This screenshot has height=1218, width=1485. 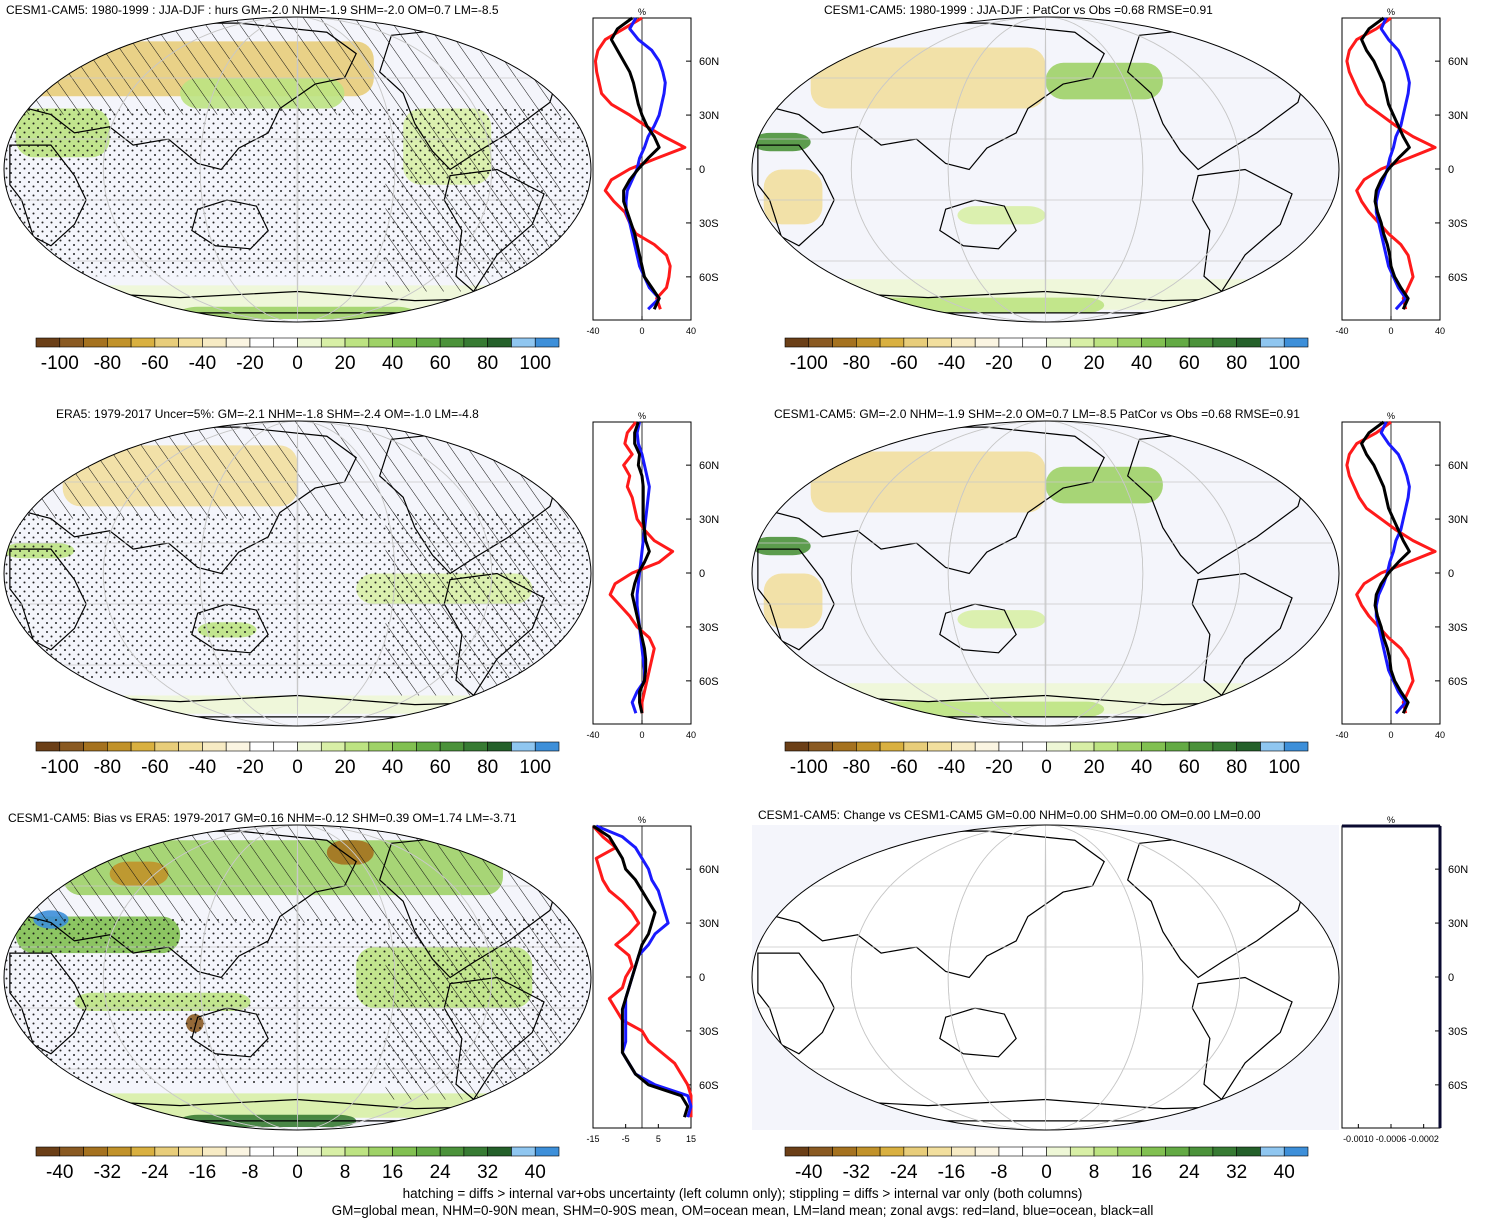 I want to click on colorbar-tick-label: 20, so click(x=344, y=767).